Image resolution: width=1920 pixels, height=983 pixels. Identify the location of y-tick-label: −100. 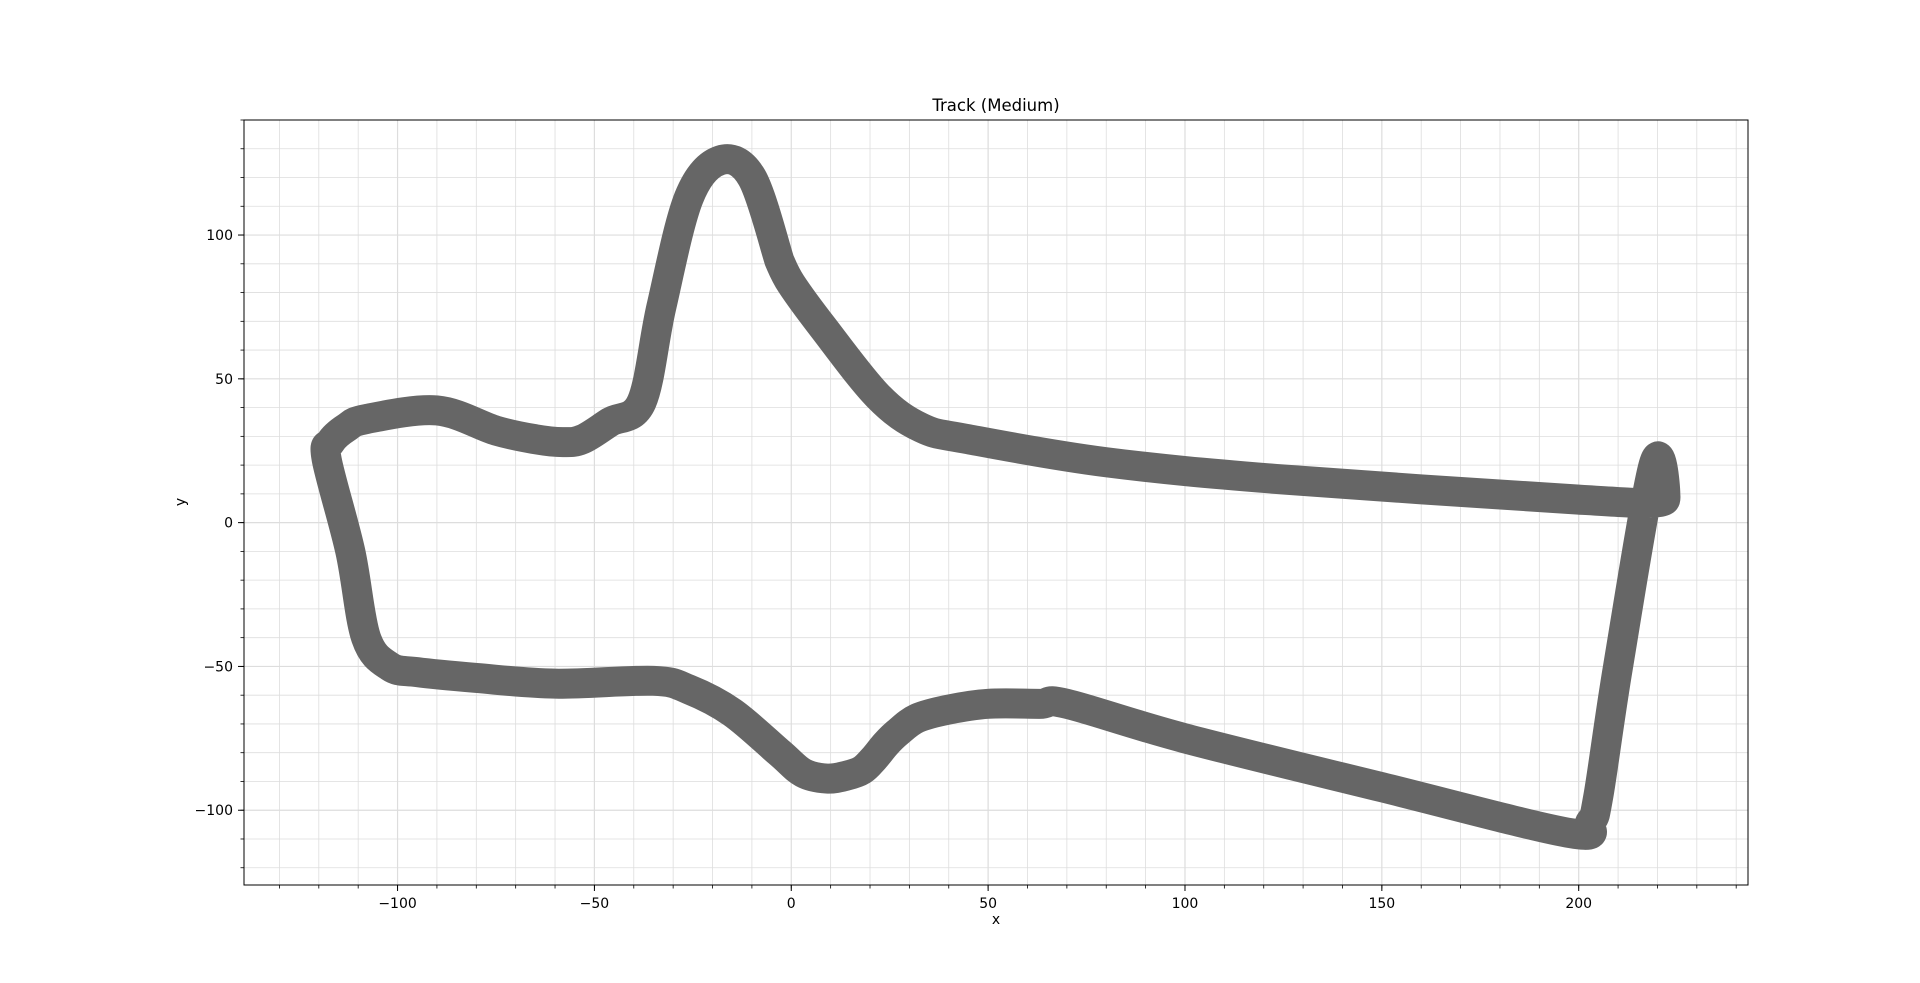
(214, 811).